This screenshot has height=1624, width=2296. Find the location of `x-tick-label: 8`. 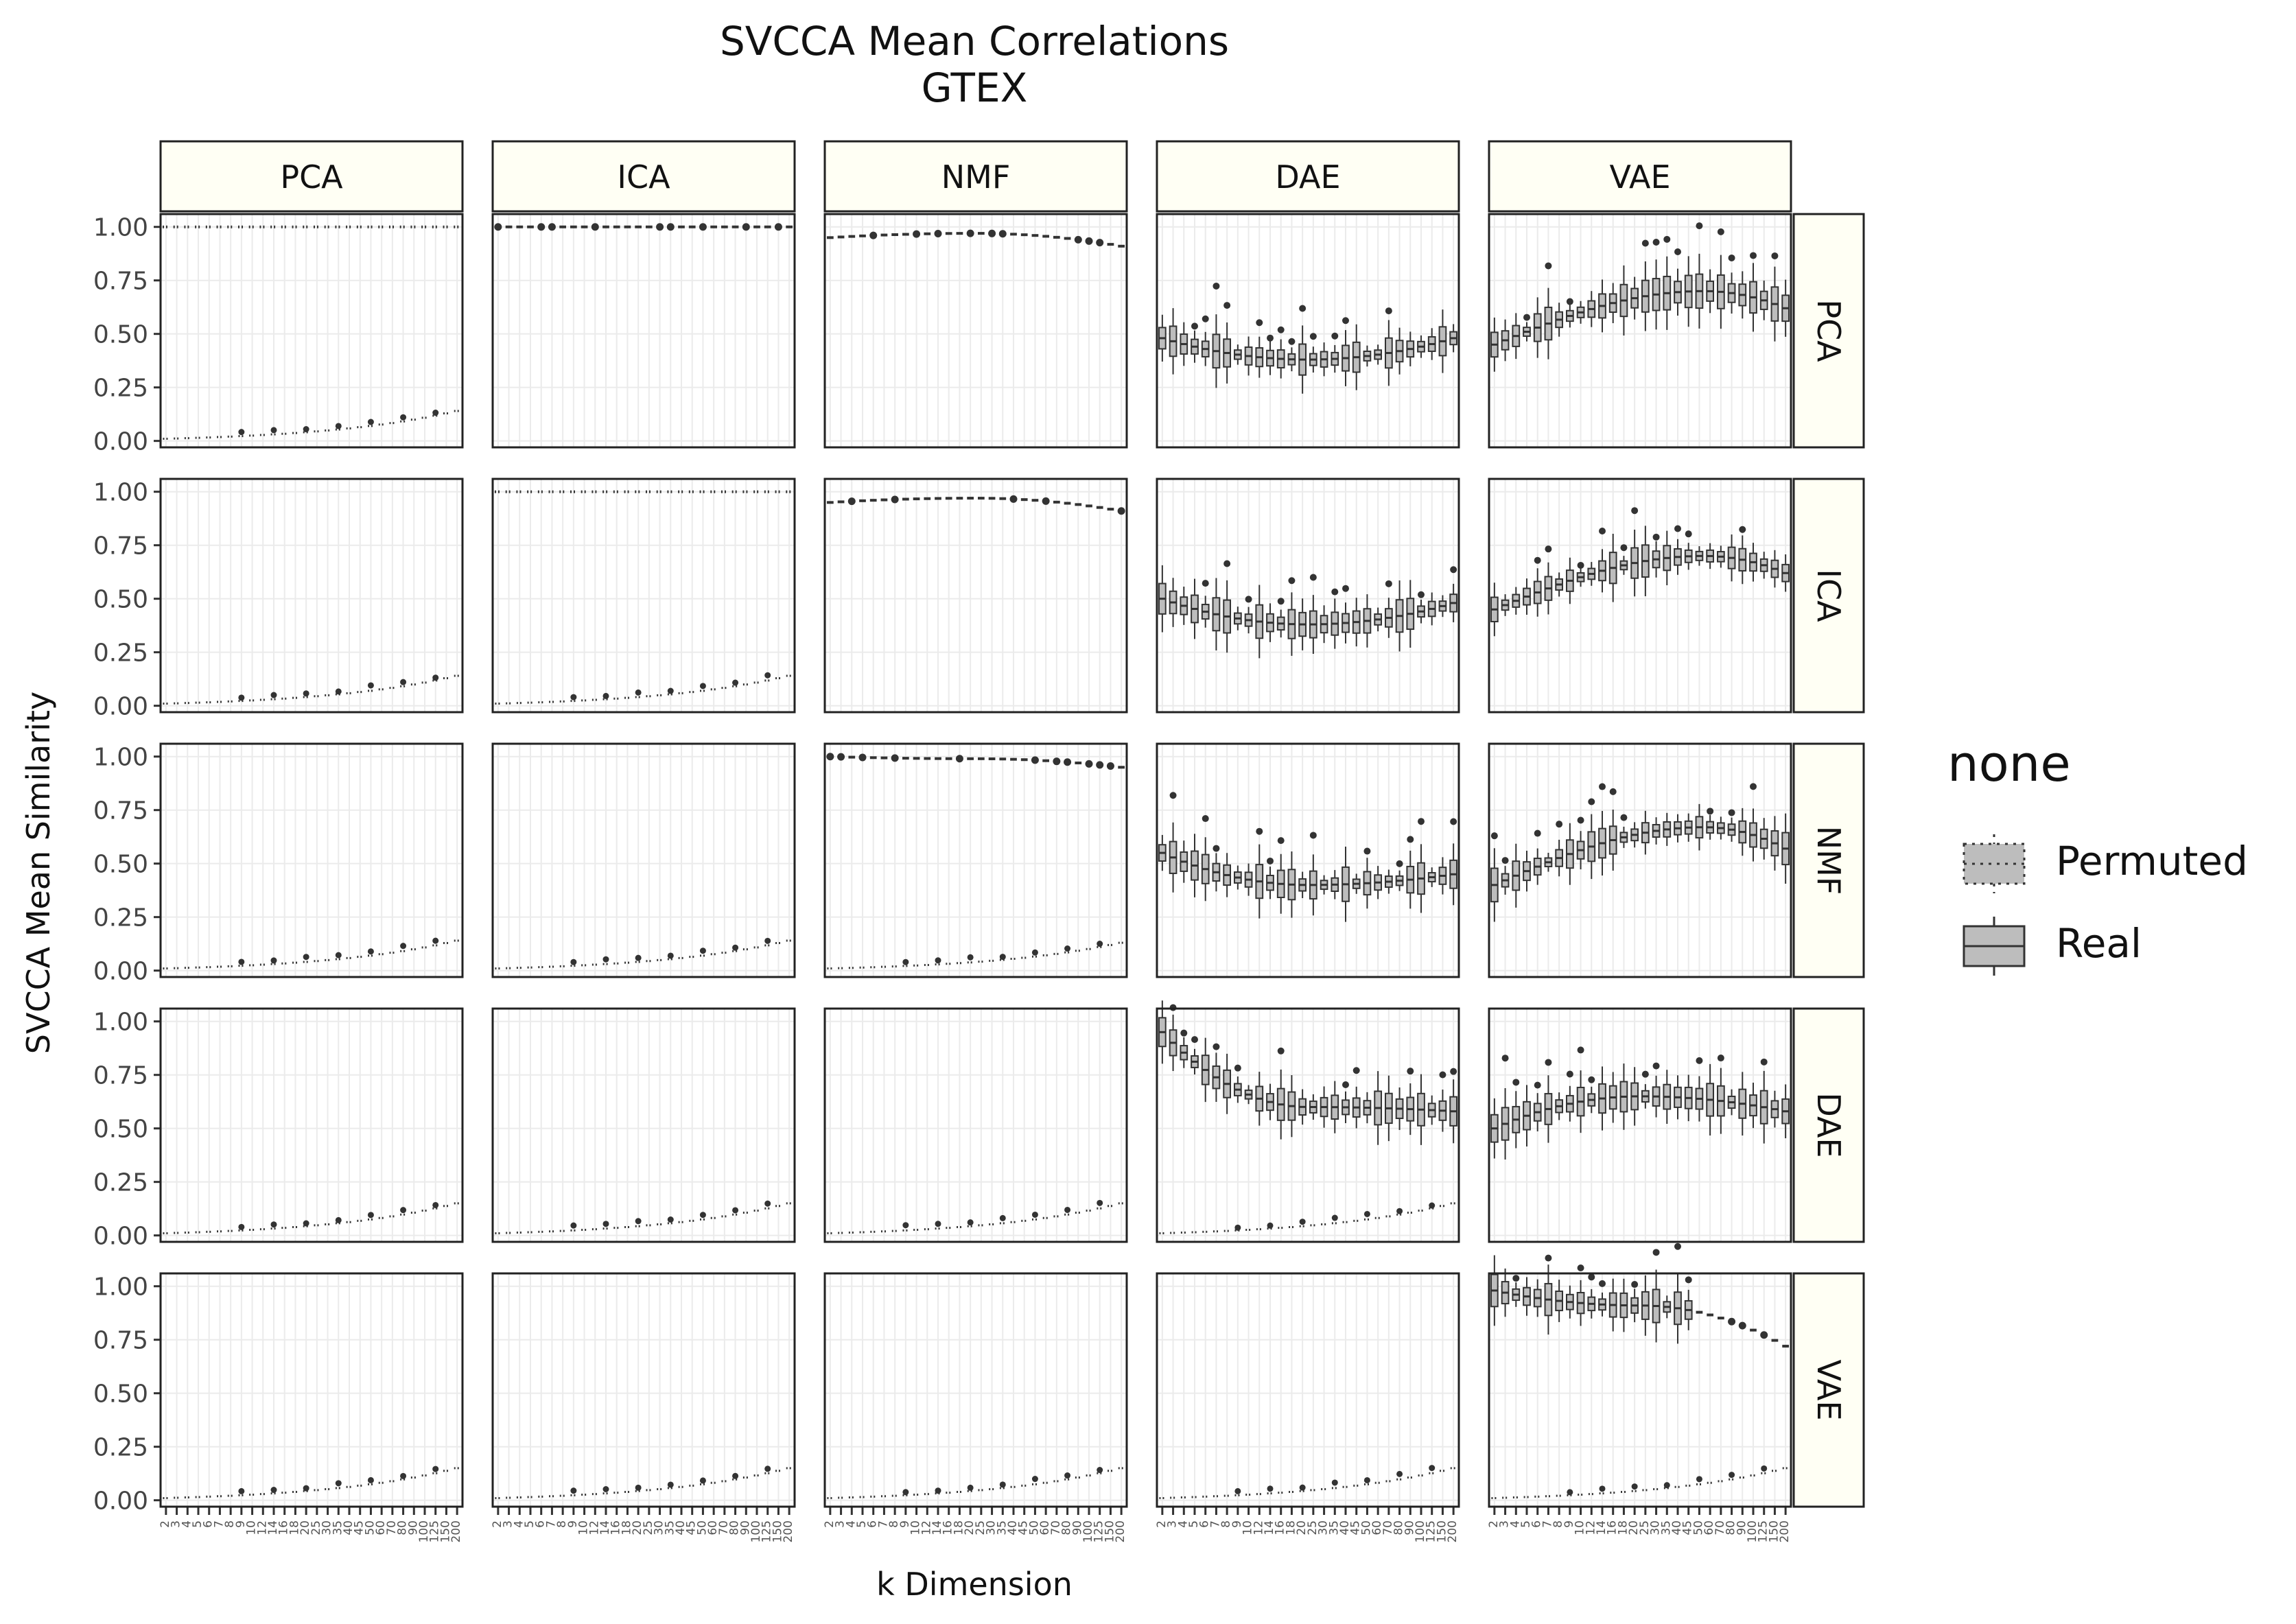

x-tick-label: 8 is located at coordinates (1226, 1524).